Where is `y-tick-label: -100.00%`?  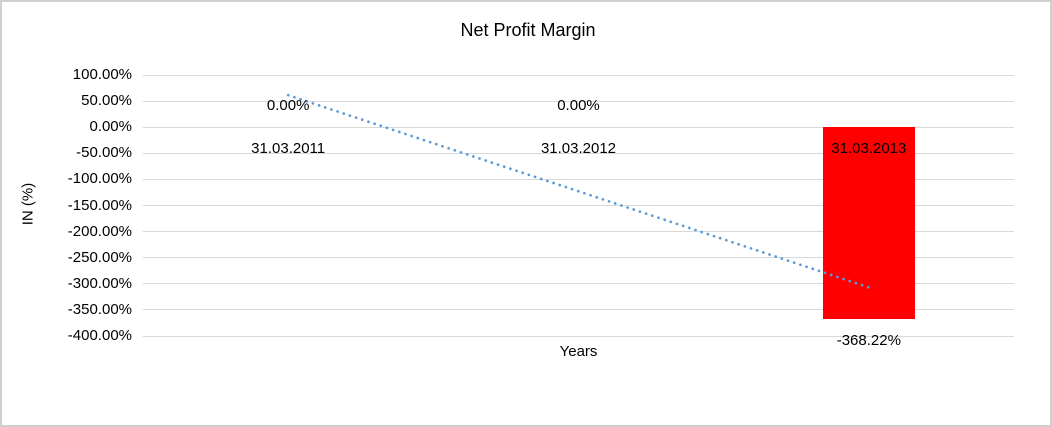 y-tick-label: -100.00% is located at coordinates (99, 179).